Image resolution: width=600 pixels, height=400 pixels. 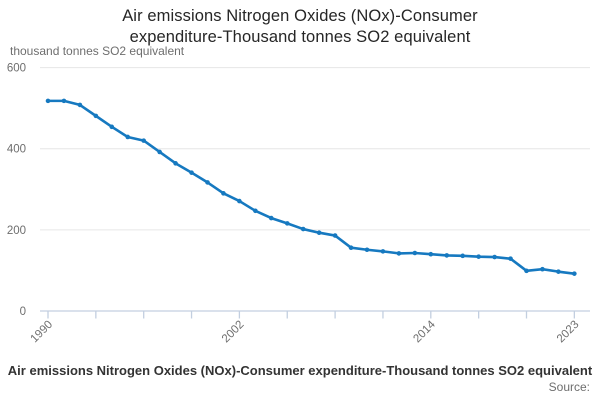 I want to click on y-axis-tick-label: 0, so click(x=23, y=312).